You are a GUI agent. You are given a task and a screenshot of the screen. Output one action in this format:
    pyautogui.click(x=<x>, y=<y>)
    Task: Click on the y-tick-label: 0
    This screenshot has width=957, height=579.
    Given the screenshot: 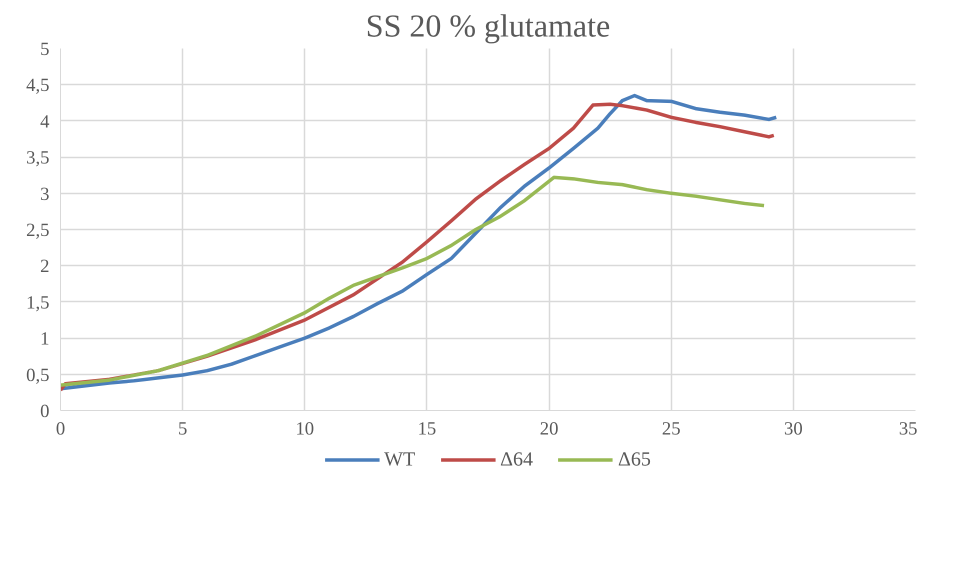 What is the action you would take?
    pyautogui.click(x=45, y=411)
    